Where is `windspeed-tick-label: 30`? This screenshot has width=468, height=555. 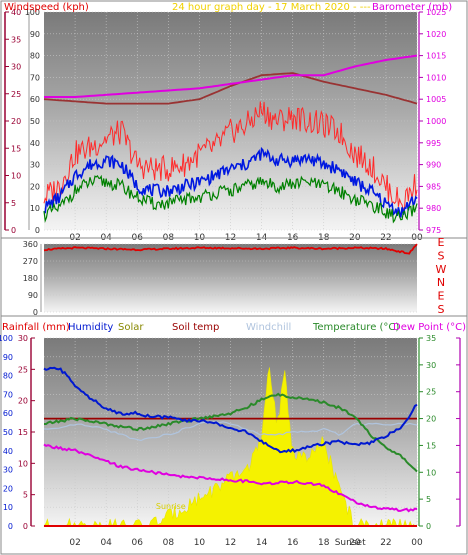
windspeed-tick-label: 30 is located at coordinates (16, 67).